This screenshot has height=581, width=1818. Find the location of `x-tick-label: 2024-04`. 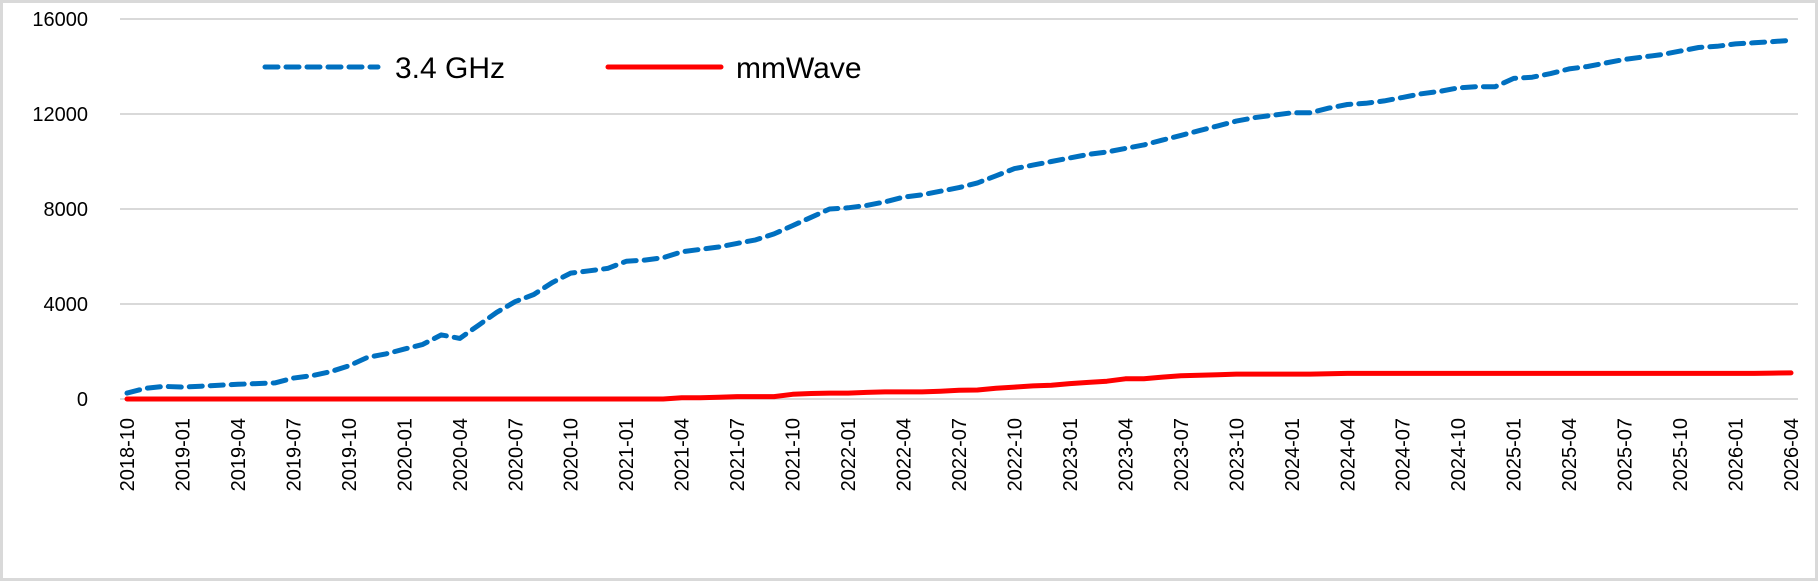

x-tick-label: 2024-04 is located at coordinates (1348, 454).